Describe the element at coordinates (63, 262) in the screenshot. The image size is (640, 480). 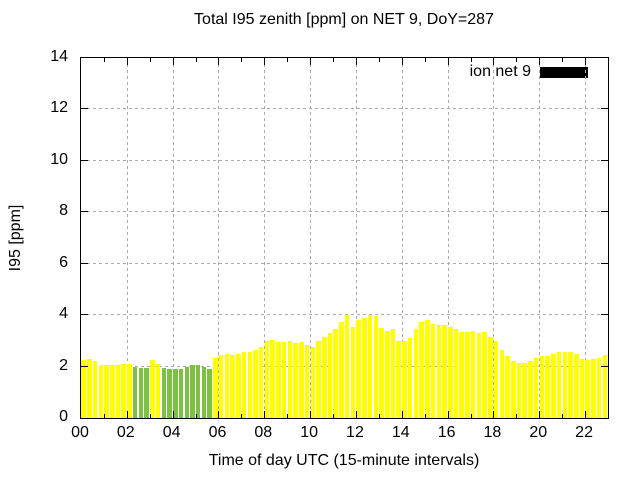
I see `y-tick-label: 6` at that location.